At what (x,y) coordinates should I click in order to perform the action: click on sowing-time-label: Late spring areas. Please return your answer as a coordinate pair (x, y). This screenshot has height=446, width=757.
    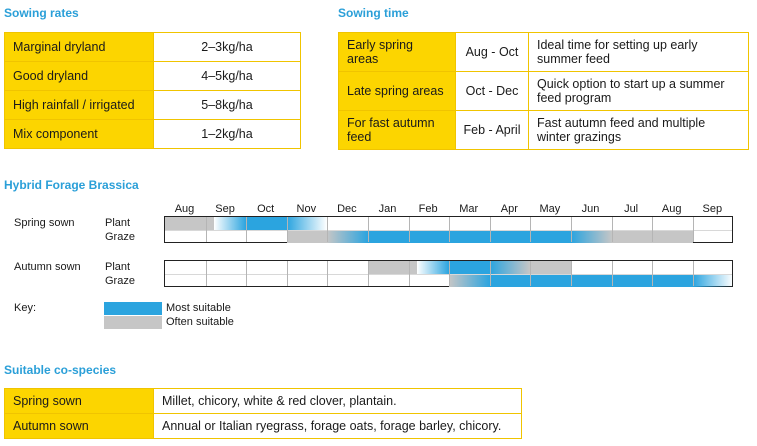
    Looking at the image, I should click on (397, 91).